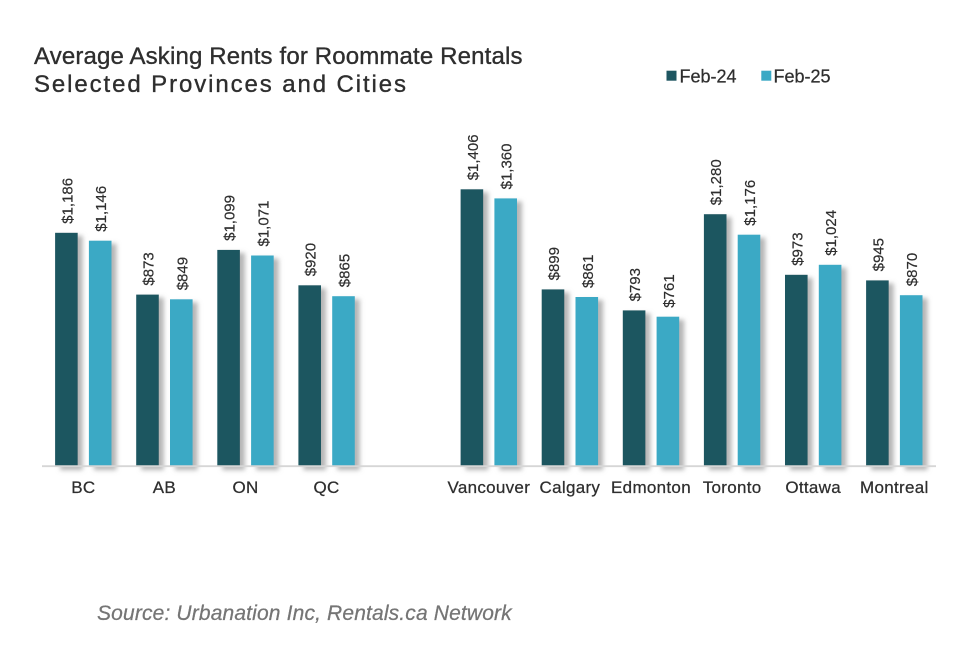 Image resolution: width=980 pixels, height=652 pixels. Describe the element at coordinates (802, 76) in the screenshot. I see `svg-text: Feb-25` at that location.